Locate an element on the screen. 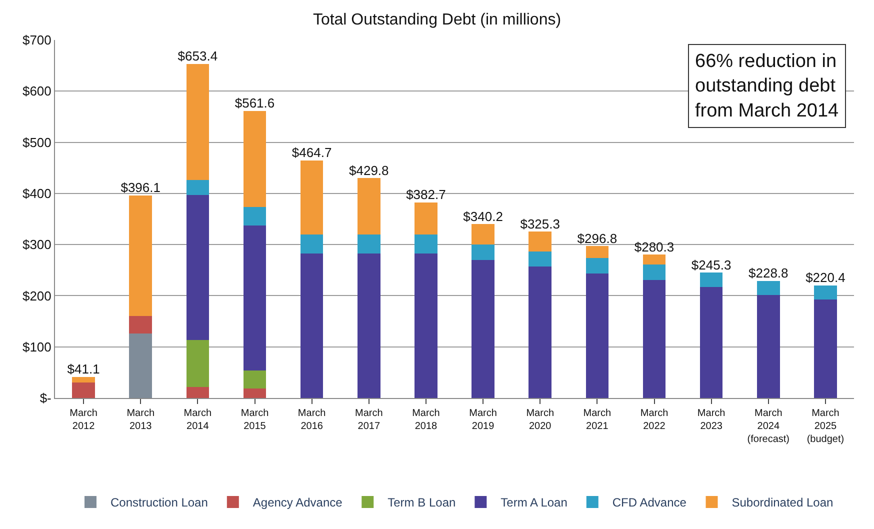  total-label: $220.4 is located at coordinates (826, 278).